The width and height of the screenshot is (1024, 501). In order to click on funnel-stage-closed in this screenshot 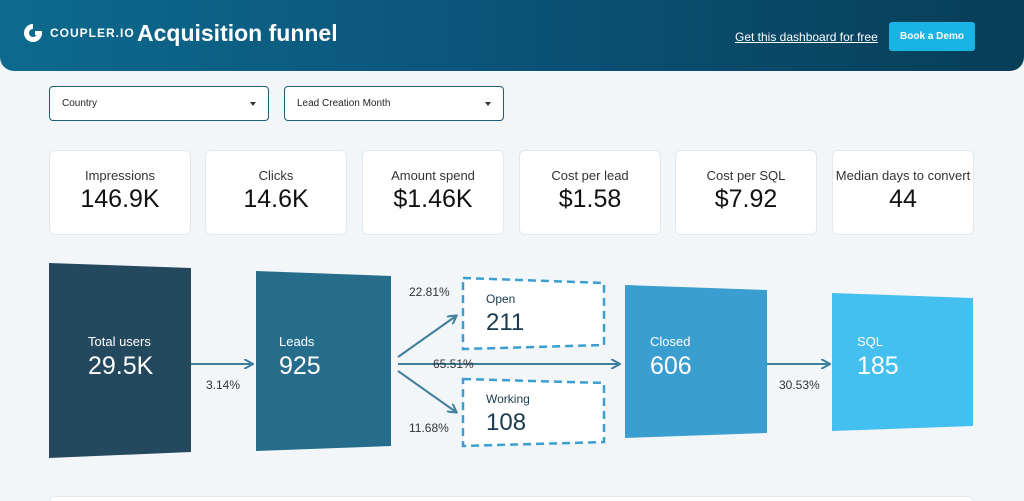, I will do `click(696, 361)`.